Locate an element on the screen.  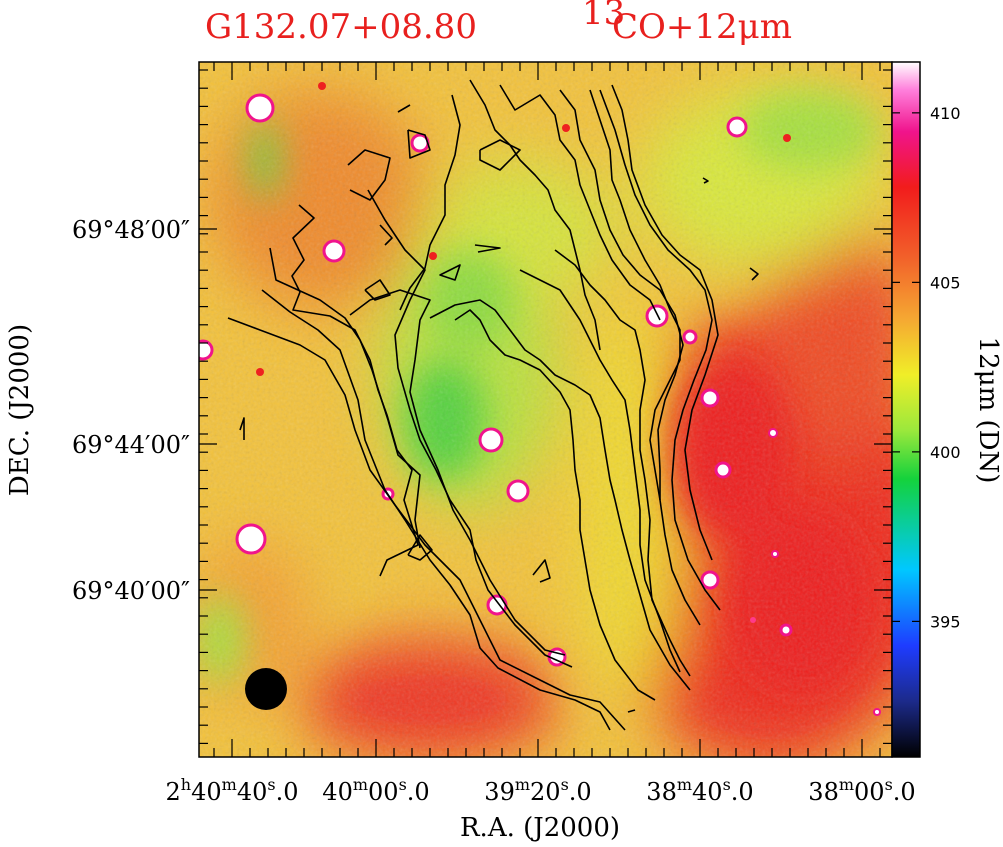
y-tick-label: 69°44′00″ is located at coordinates (131, 445).